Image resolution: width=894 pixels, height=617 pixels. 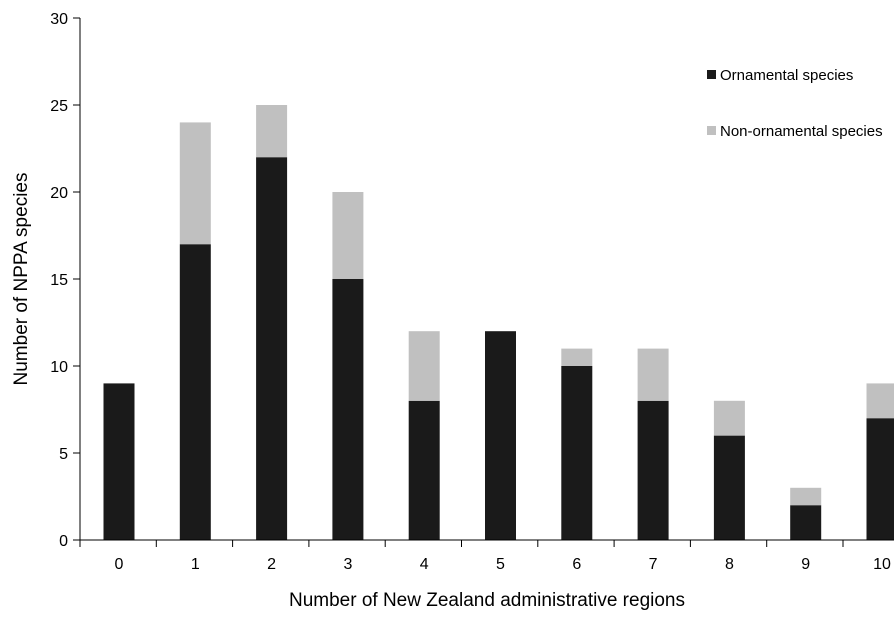 I want to click on legend-item-non-ornamental: Non-ornamental species, so click(x=795, y=131).